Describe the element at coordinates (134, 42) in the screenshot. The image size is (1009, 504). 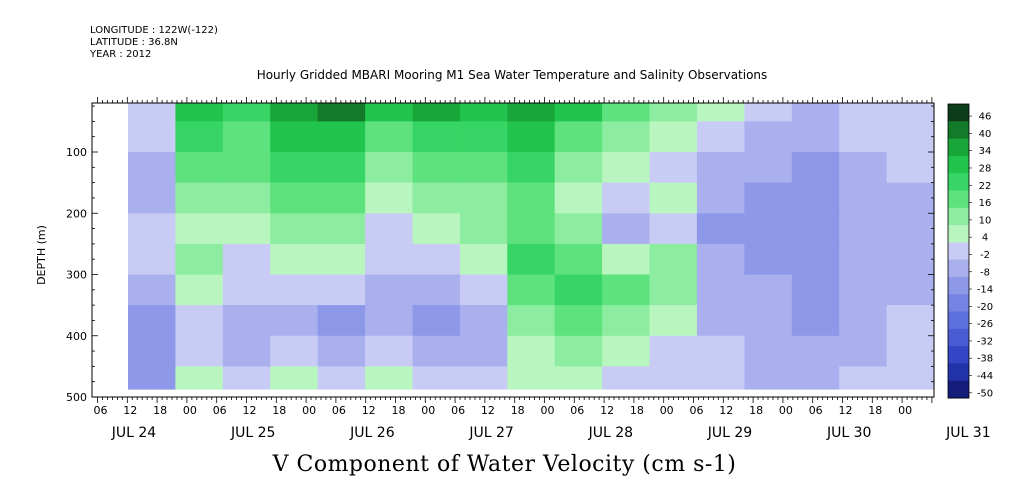
I see `latitude-label: LATITUDE : 36.8N` at that location.